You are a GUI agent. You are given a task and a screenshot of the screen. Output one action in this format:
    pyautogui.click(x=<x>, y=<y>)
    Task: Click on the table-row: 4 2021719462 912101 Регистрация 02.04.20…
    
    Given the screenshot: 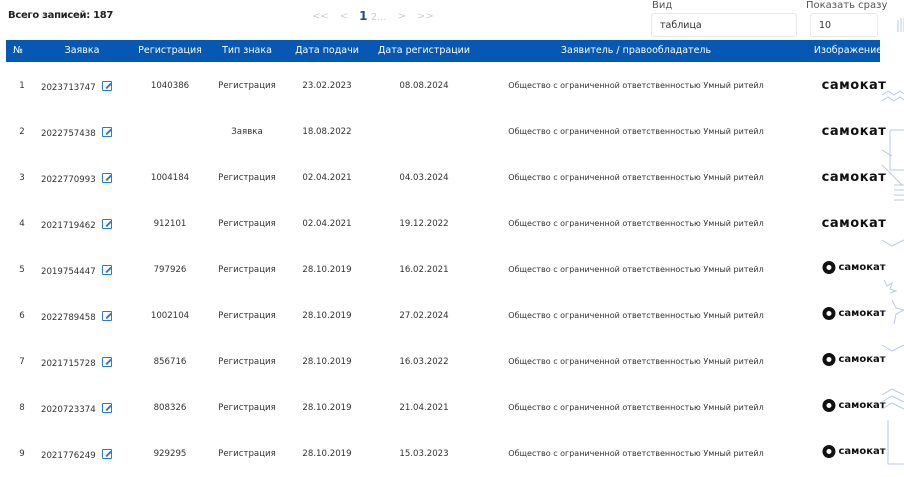 What is the action you would take?
    pyautogui.click(x=446, y=224)
    